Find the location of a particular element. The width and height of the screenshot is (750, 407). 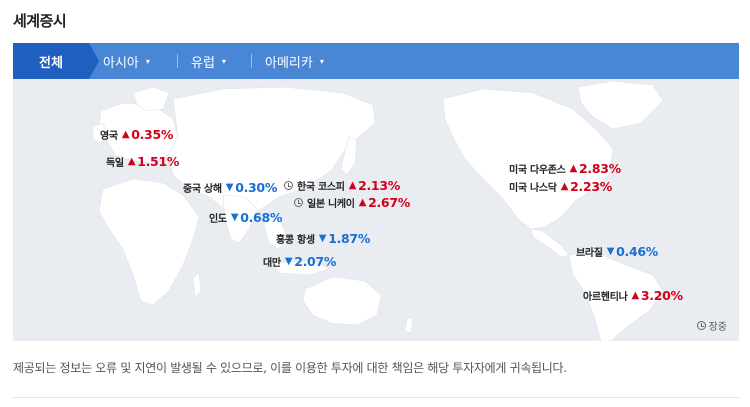

index-germany: 독일 ▲ 1.51% is located at coordinates (142, 161).